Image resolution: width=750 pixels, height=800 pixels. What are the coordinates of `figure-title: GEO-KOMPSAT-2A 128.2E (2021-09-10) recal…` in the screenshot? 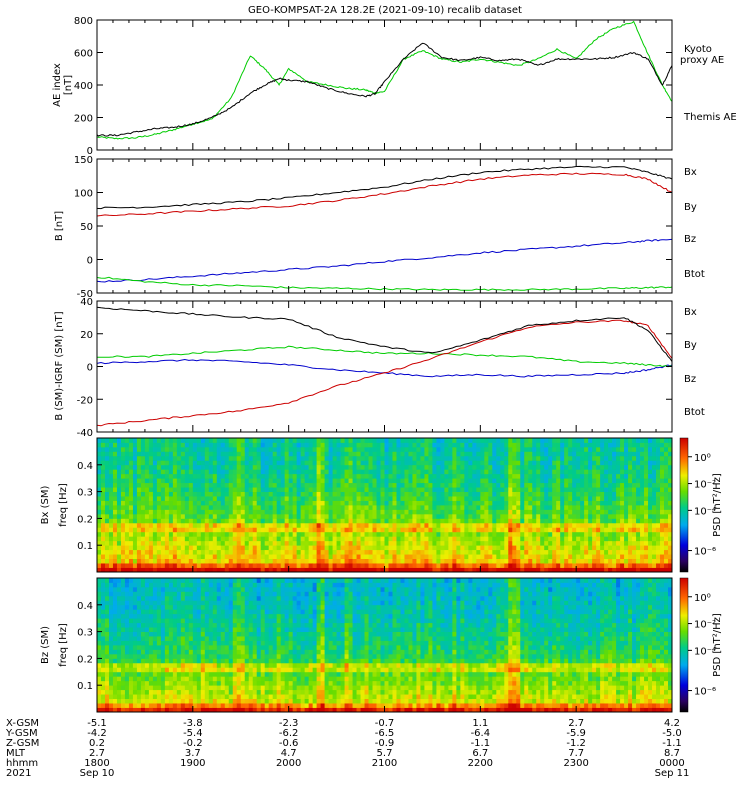 It's located at (385, 10).